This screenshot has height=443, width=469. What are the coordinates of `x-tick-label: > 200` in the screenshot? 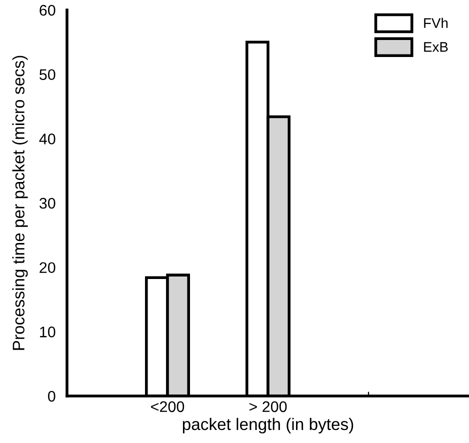 It's located at (268, 406).